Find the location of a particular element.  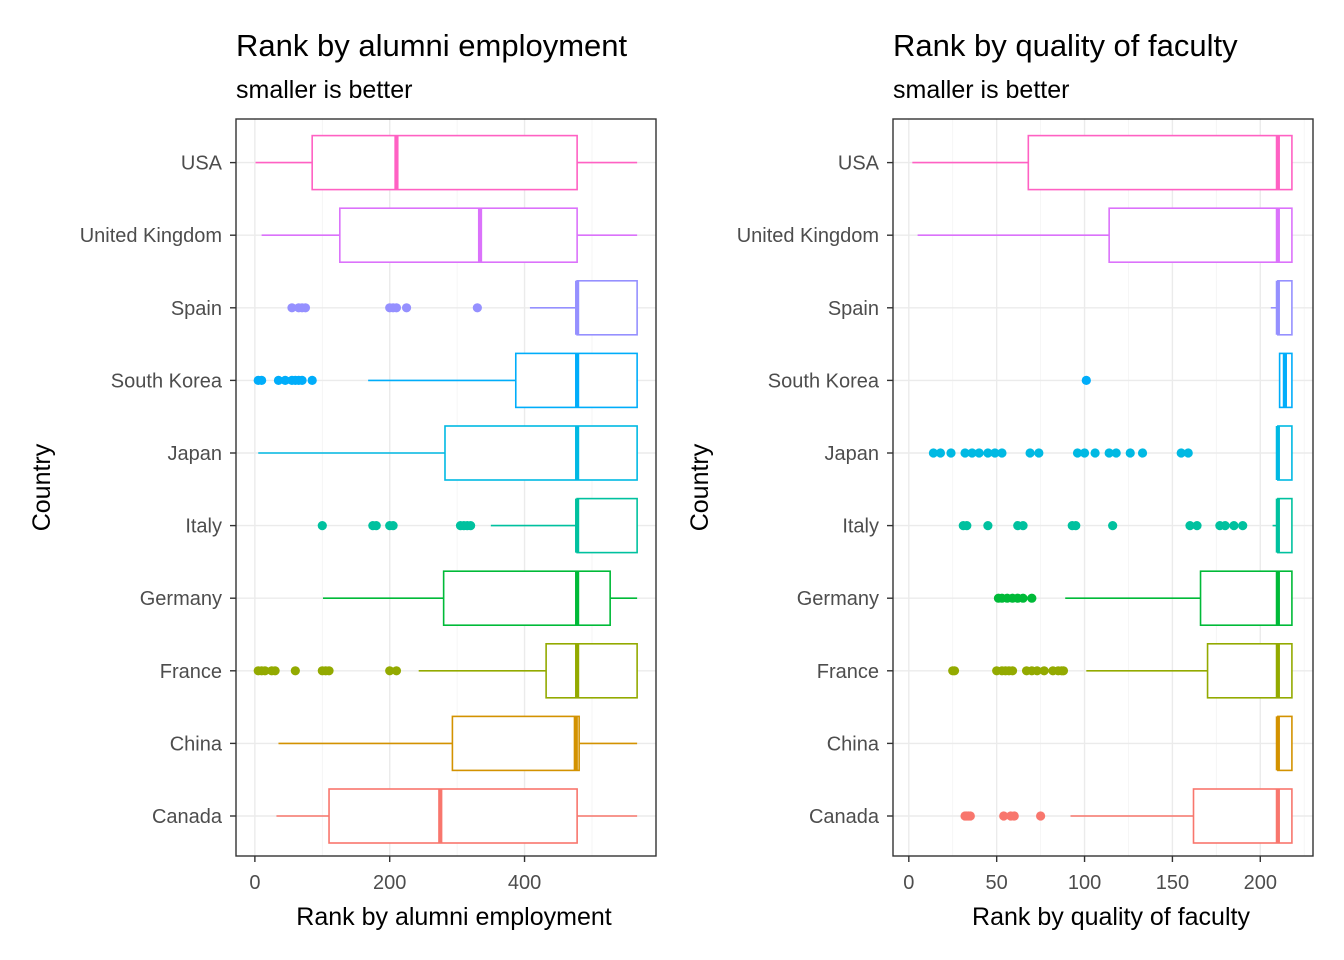

box-usa is located at coordinates (446, 162).